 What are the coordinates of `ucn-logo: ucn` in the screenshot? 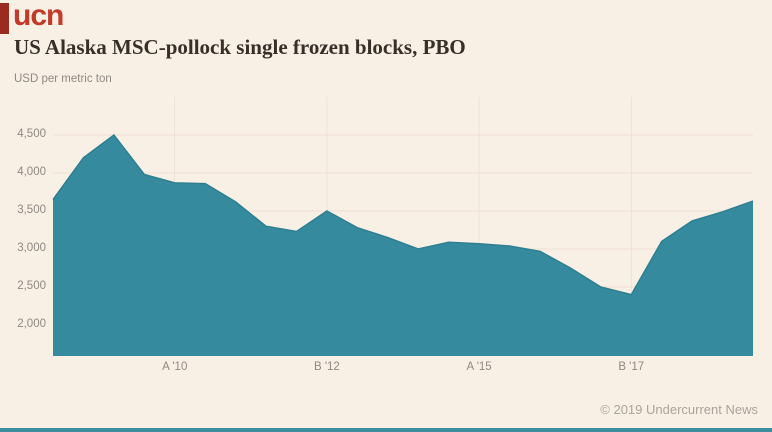 It's located at (32, 17).